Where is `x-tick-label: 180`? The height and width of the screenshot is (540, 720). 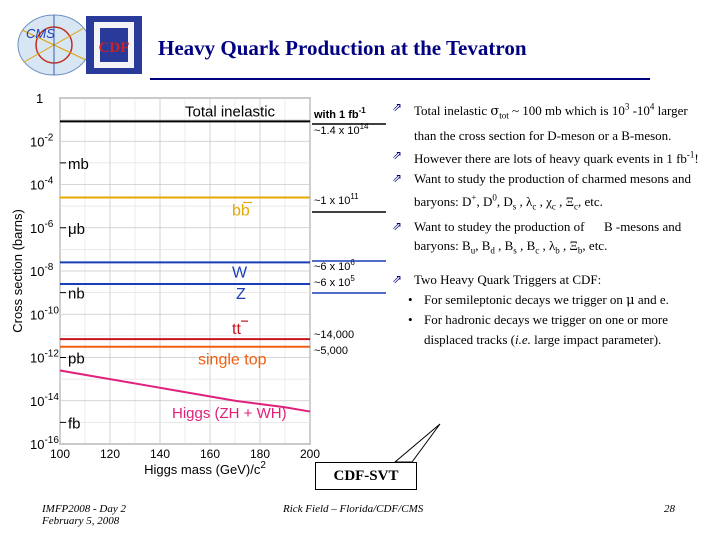 x-tick-label: 180 is located at coordinates (260, 454).